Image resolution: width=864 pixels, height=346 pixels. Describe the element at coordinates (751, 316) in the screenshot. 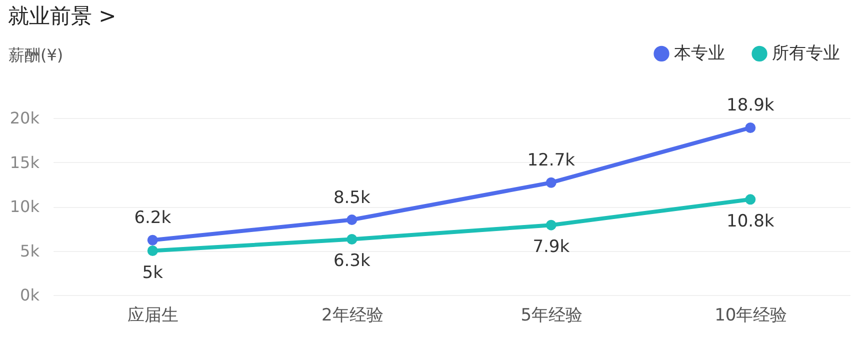

I see `x-tick-label: 10年经验` at that location.